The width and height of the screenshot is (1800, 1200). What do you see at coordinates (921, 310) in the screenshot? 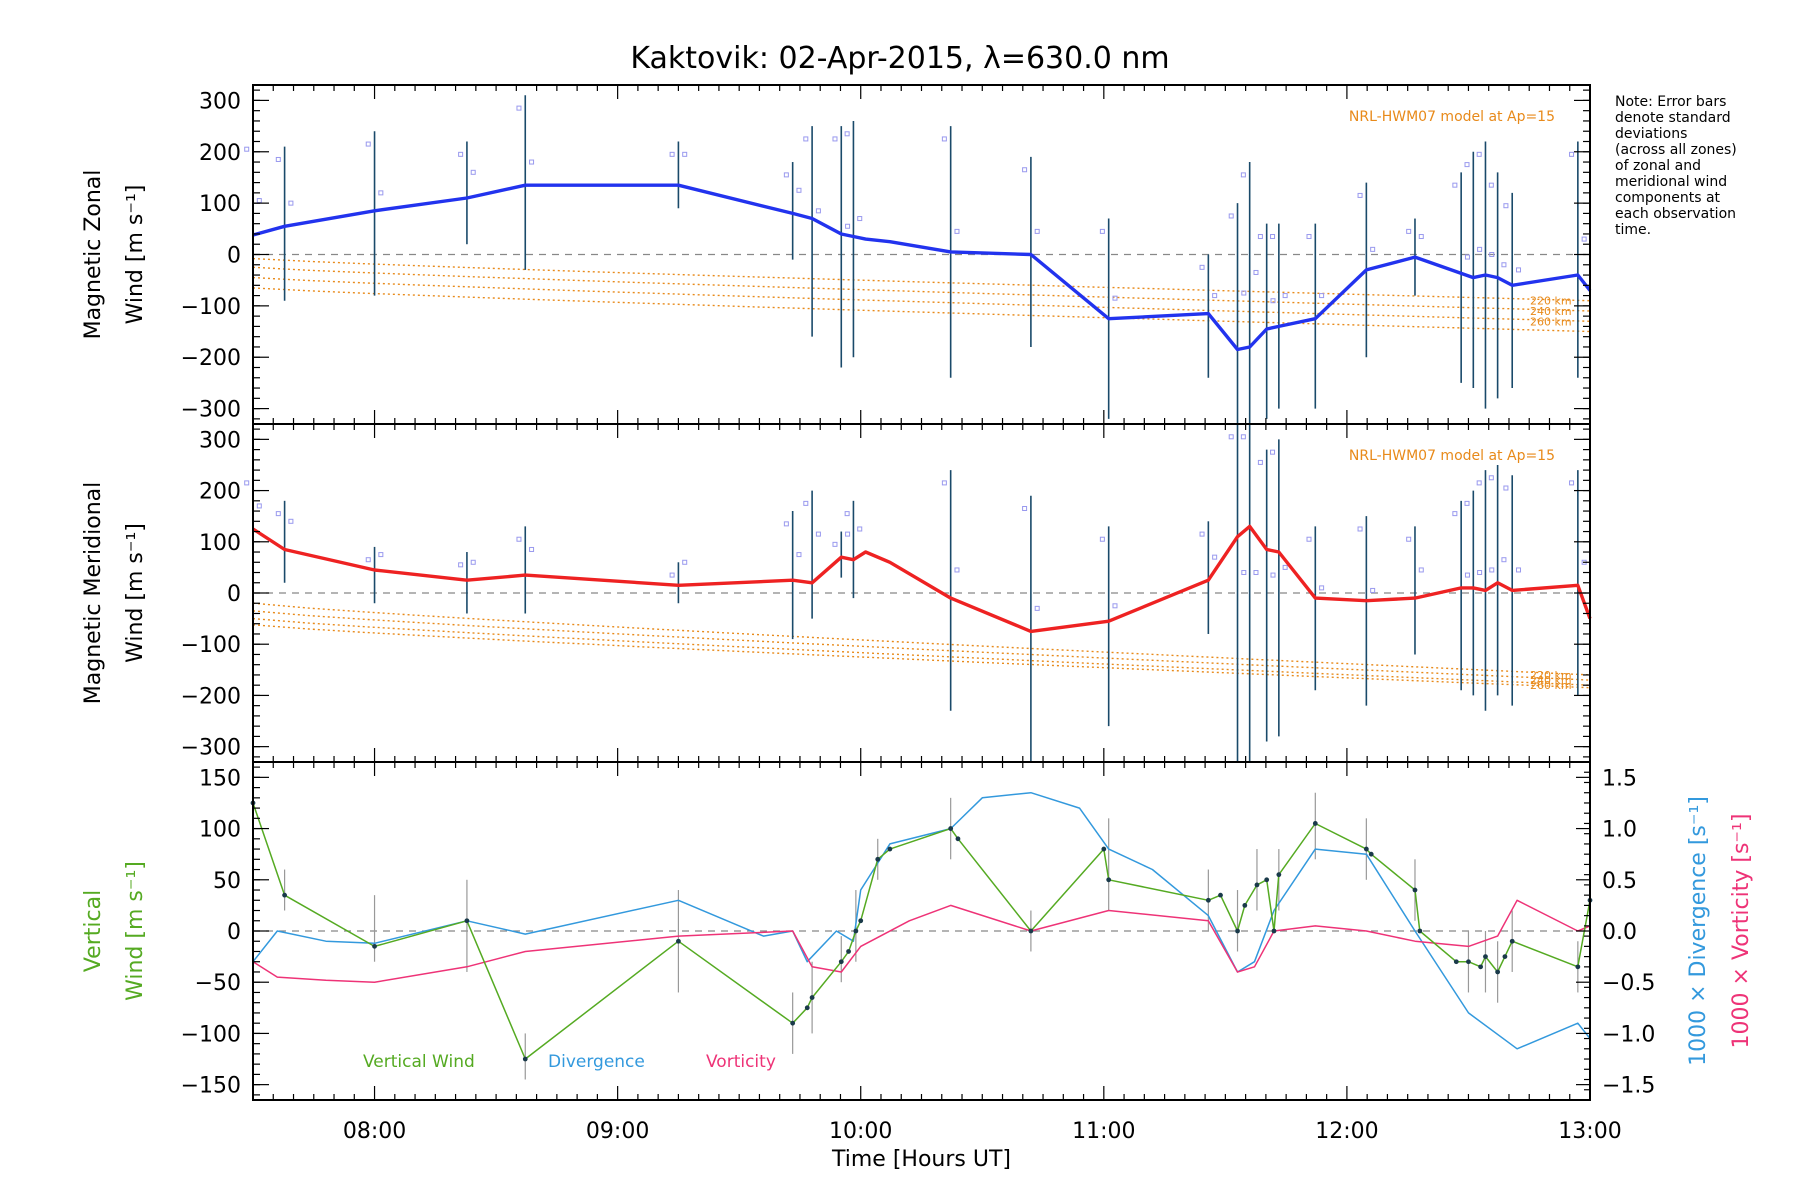
I see `model-curve` at bounding box center [921, 310].